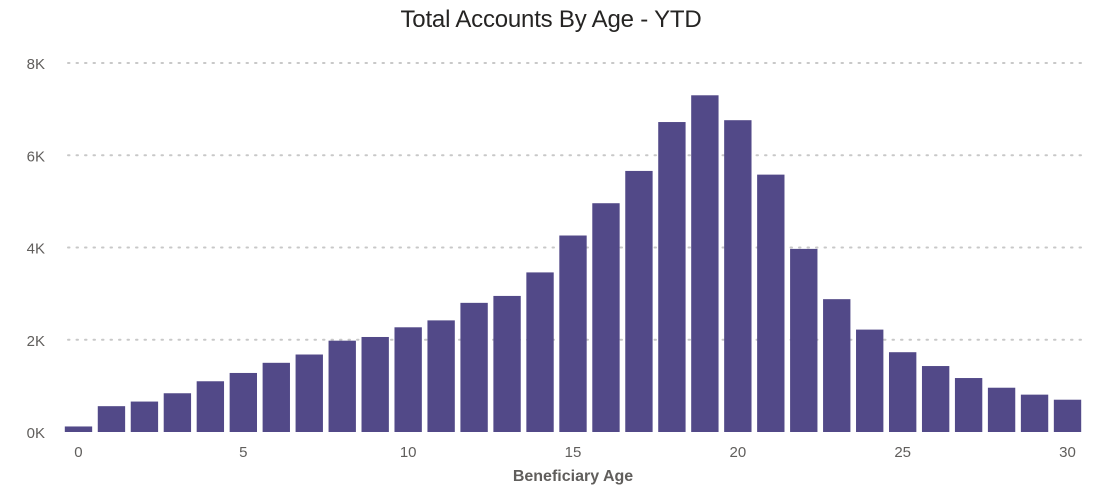 This screenshot has width=1102, height=490. What do you see at coordinates (551, 19) in the screenshot?
I see `chart-title: Total Accounts By Age - YTD` at bounding box center [551, 19].